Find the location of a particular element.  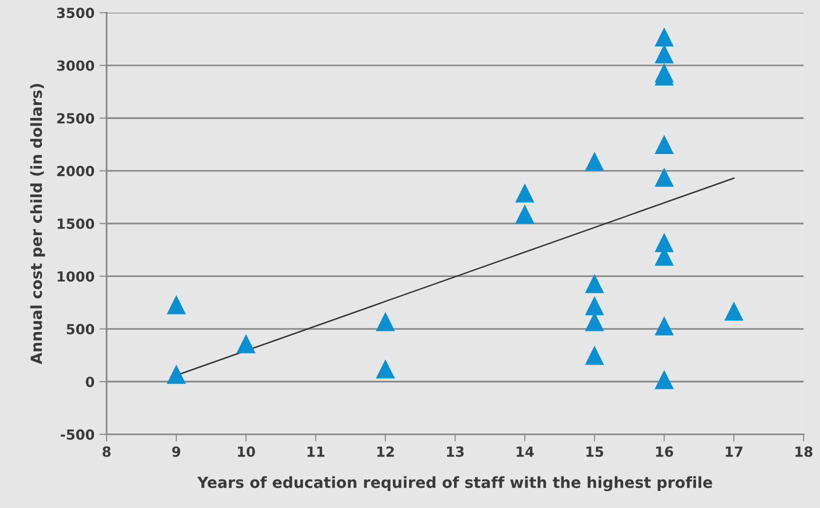

x-tick-label: 11 is located at coordinates (316, 451).